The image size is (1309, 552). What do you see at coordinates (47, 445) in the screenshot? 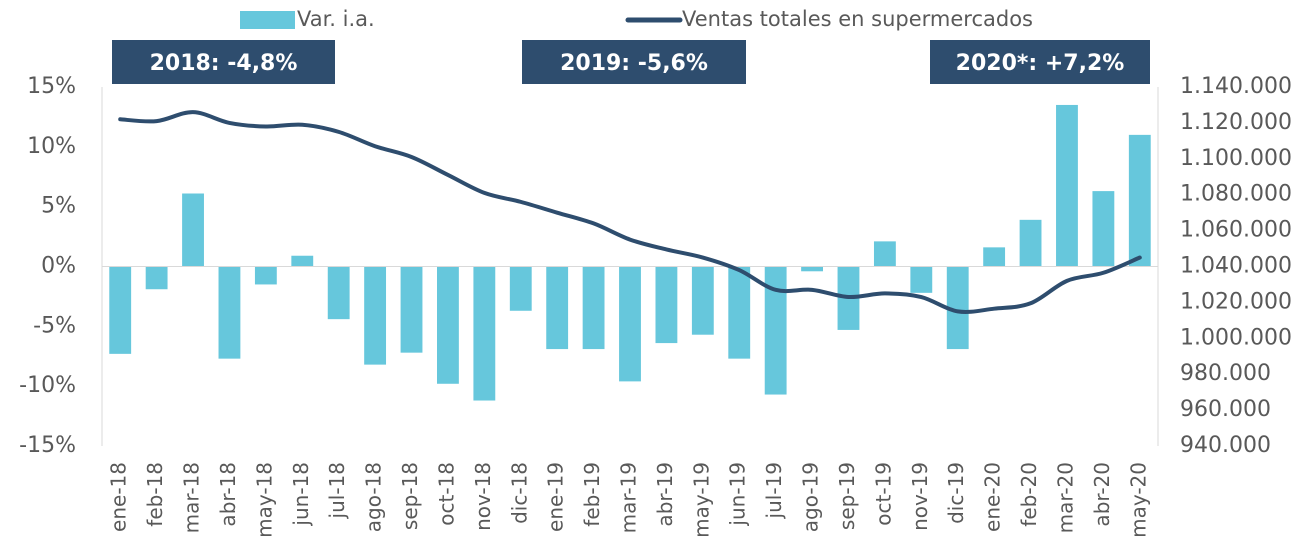
I see `y-tick-label: -15%` at bounding box center [47, 445].